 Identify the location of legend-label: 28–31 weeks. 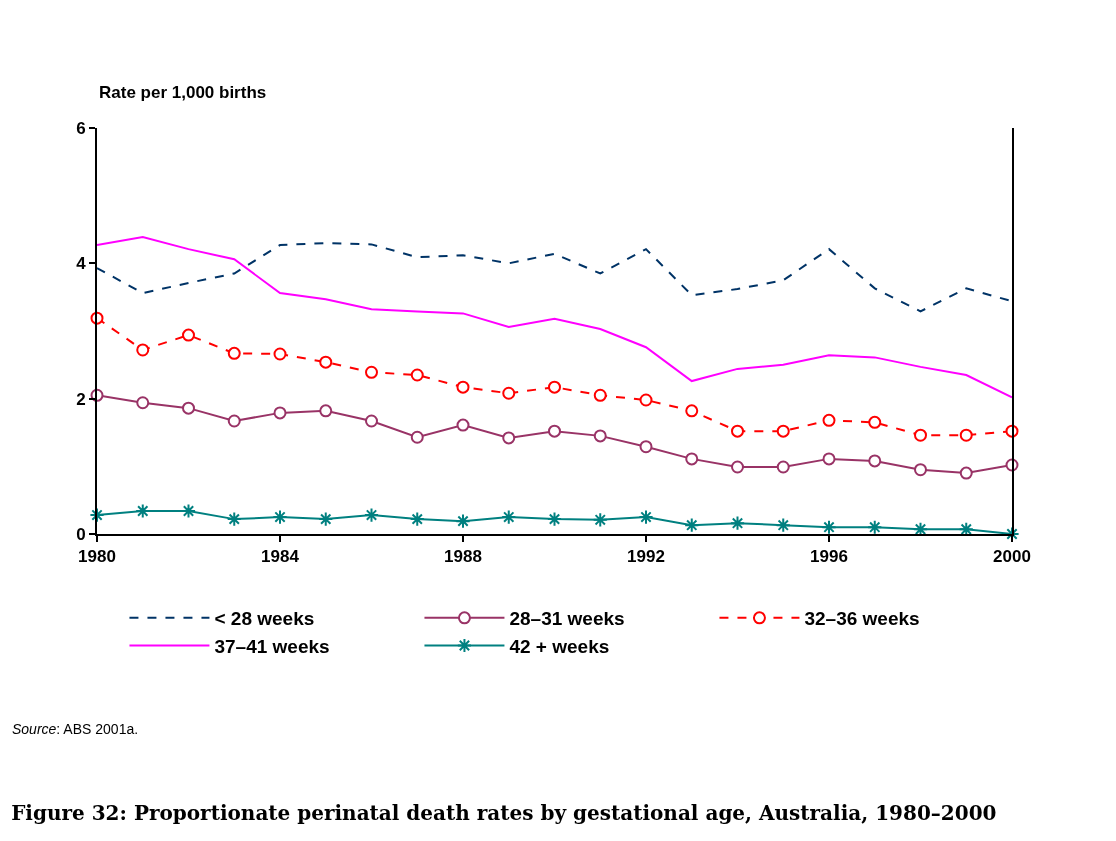
(567, 619).